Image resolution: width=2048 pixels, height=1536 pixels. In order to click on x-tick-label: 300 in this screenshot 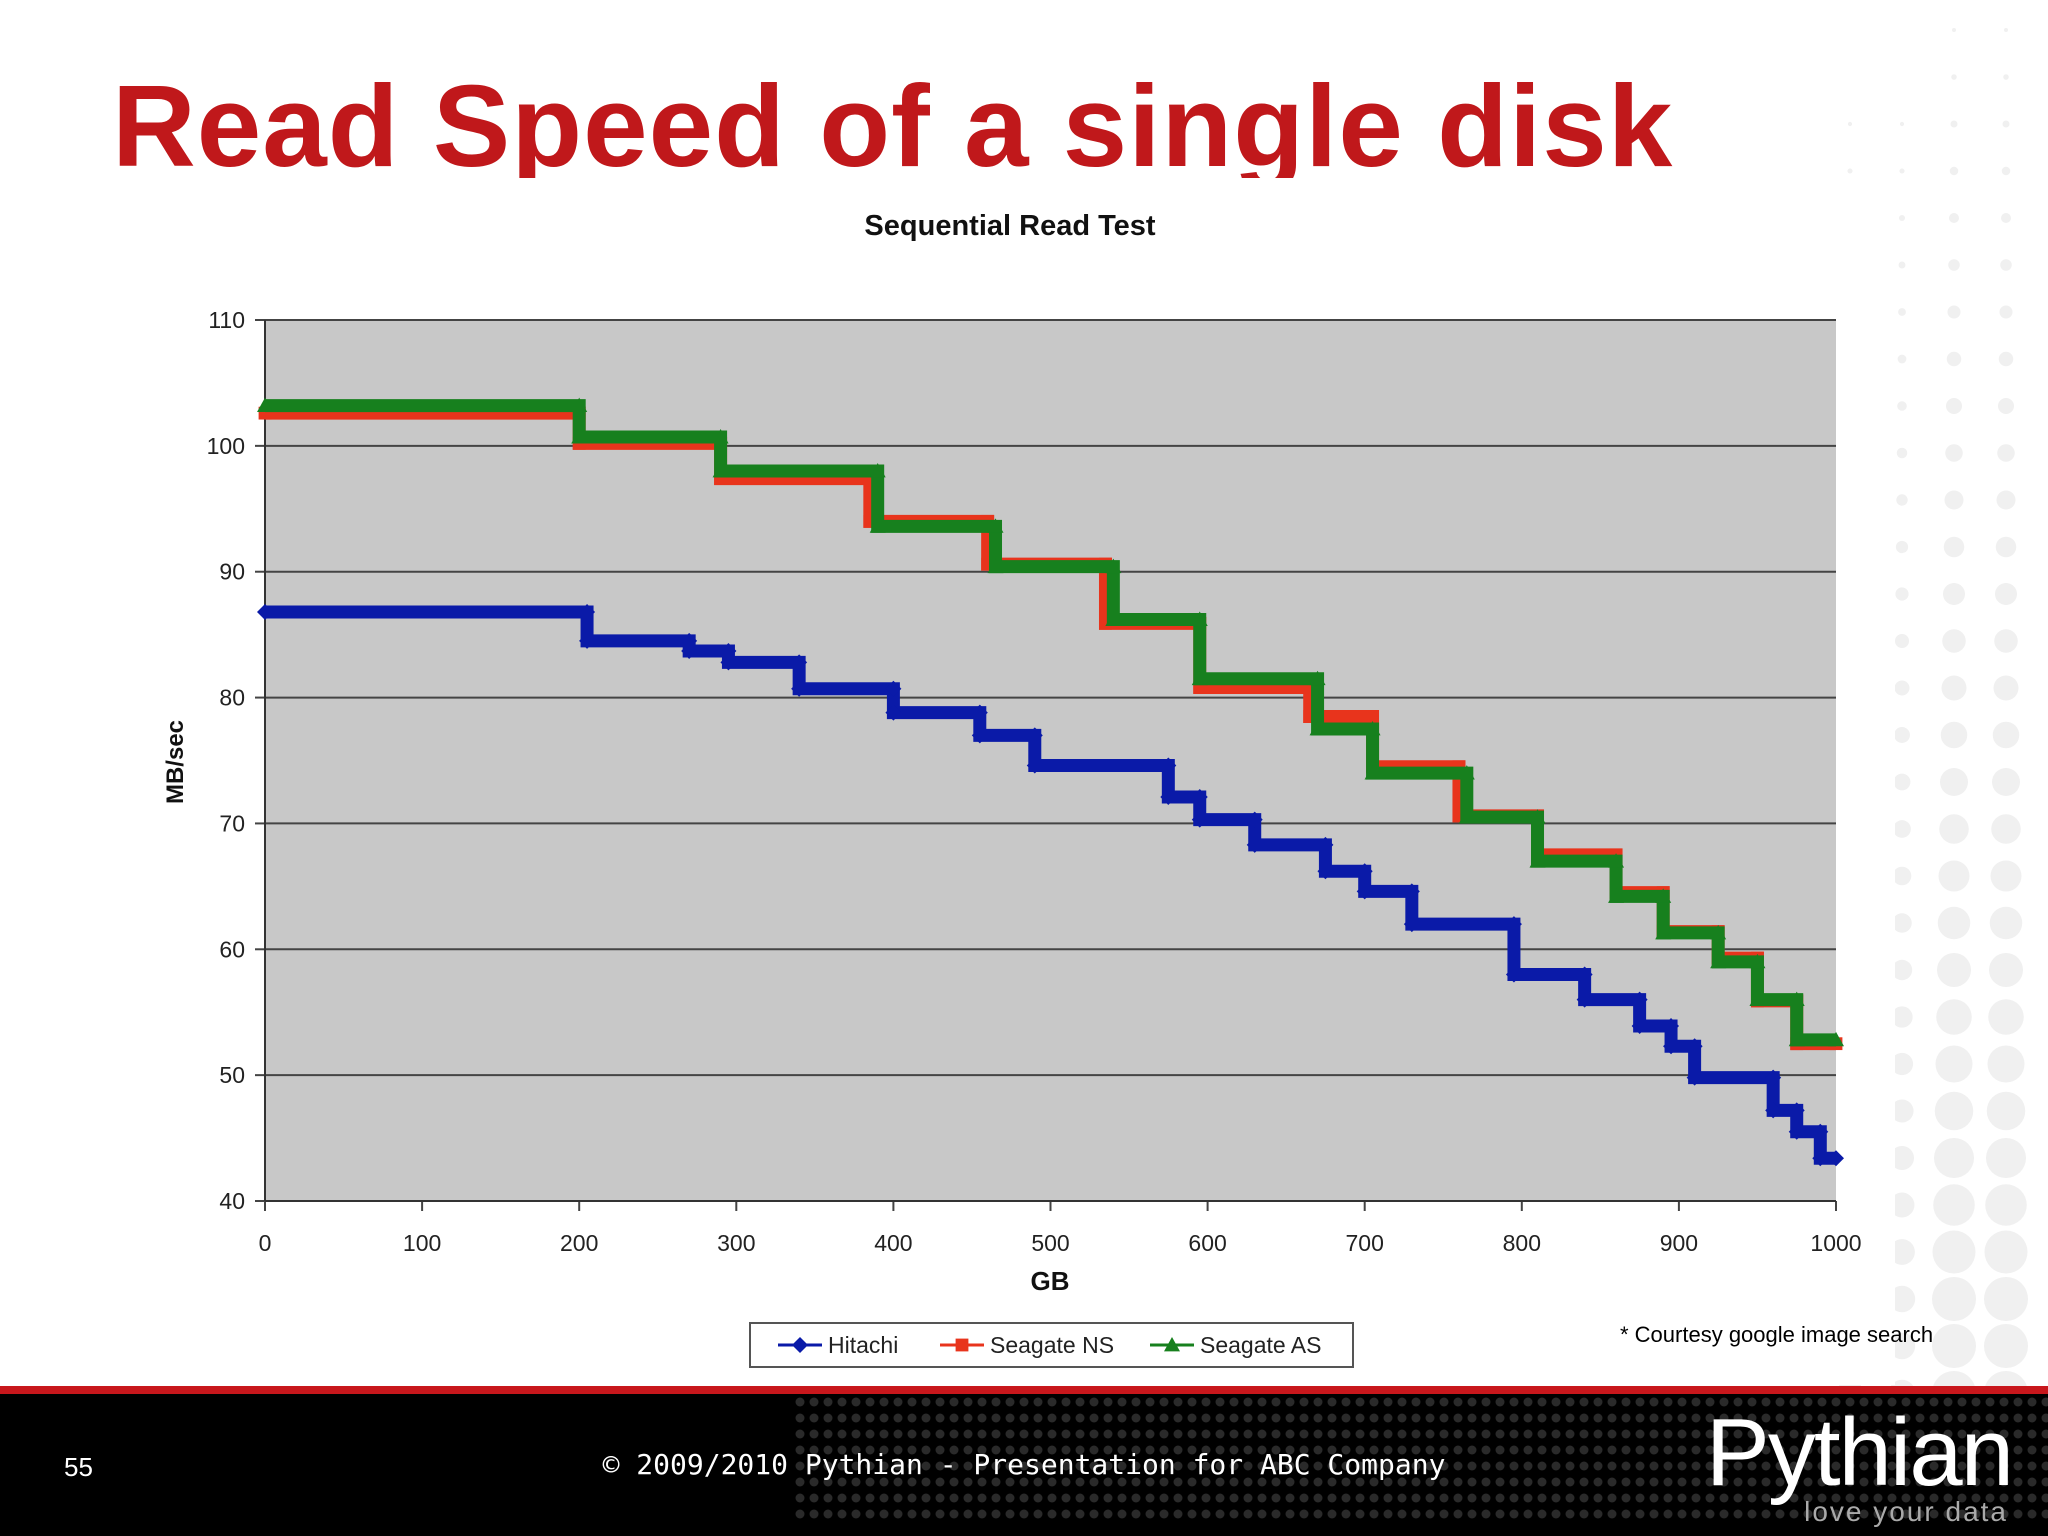, I will do `click(736, 1243)`.